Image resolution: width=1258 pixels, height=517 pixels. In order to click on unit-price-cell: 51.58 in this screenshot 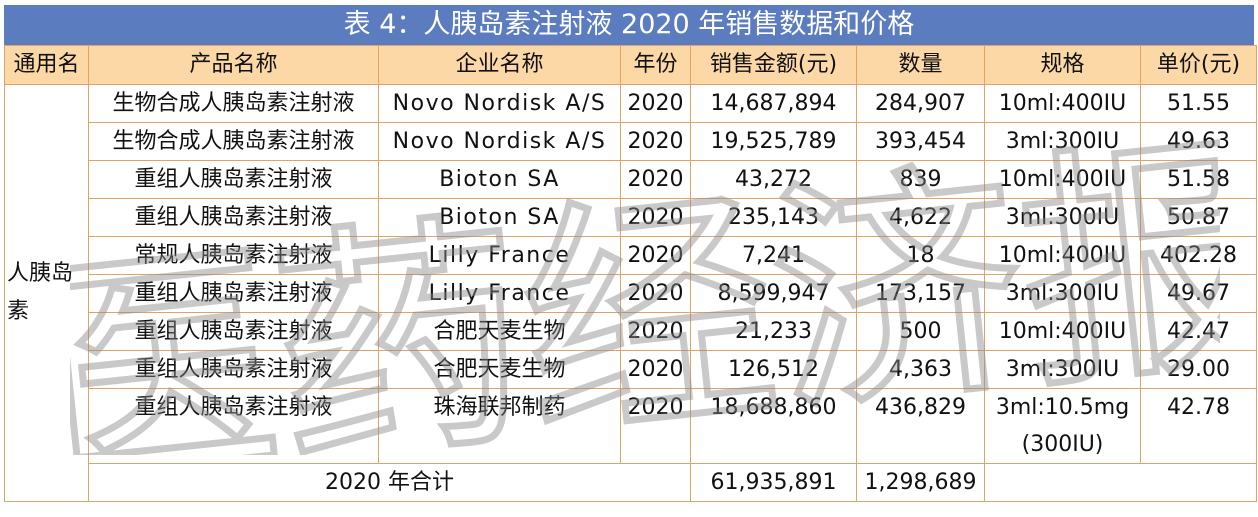, I will do `click(1198, 179)`.